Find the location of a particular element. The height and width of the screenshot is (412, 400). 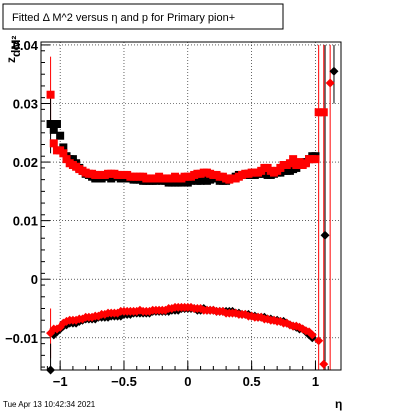

y-tick-label: 0.04 is located at coordinates (26, 45).